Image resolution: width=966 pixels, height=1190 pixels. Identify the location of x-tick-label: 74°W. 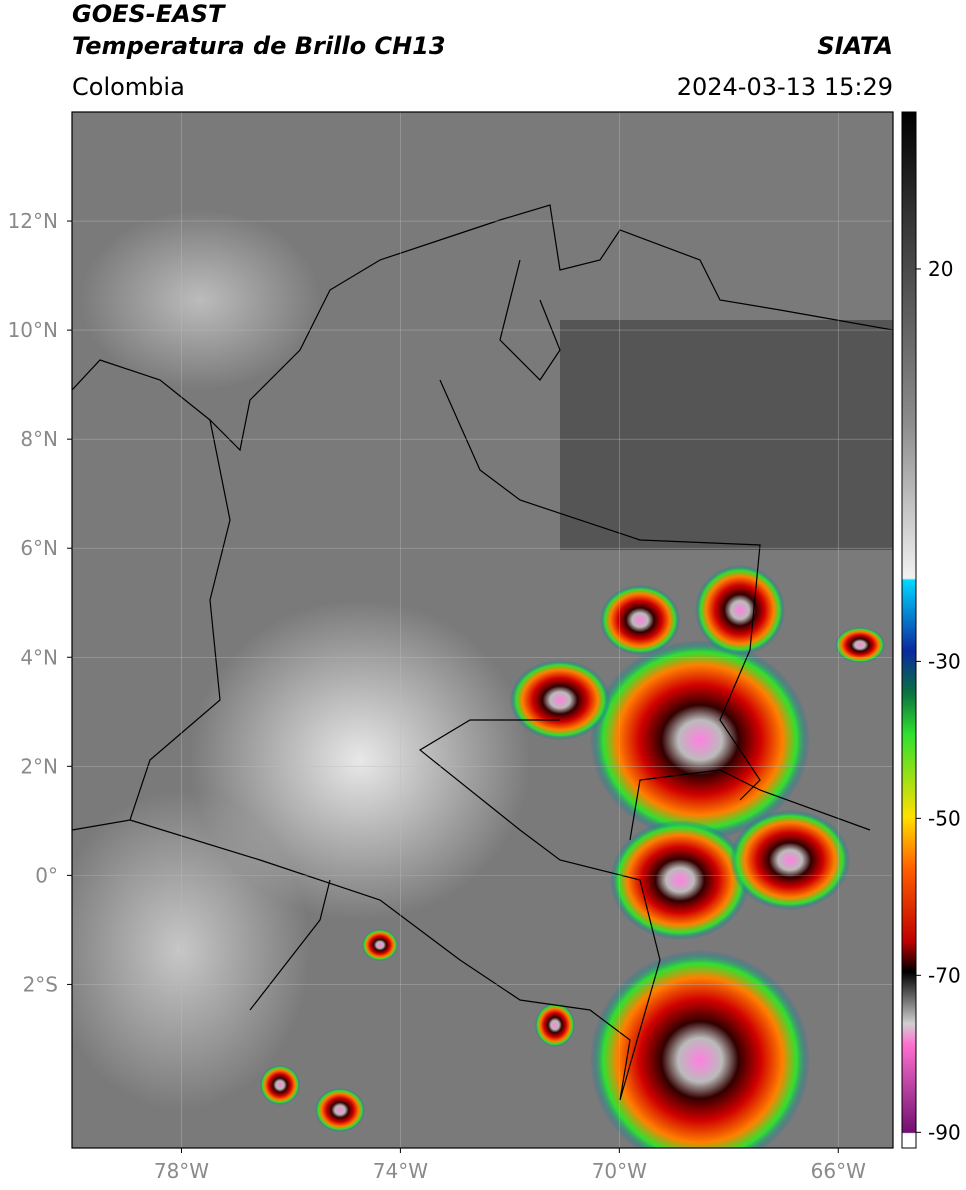
(400, 1171).